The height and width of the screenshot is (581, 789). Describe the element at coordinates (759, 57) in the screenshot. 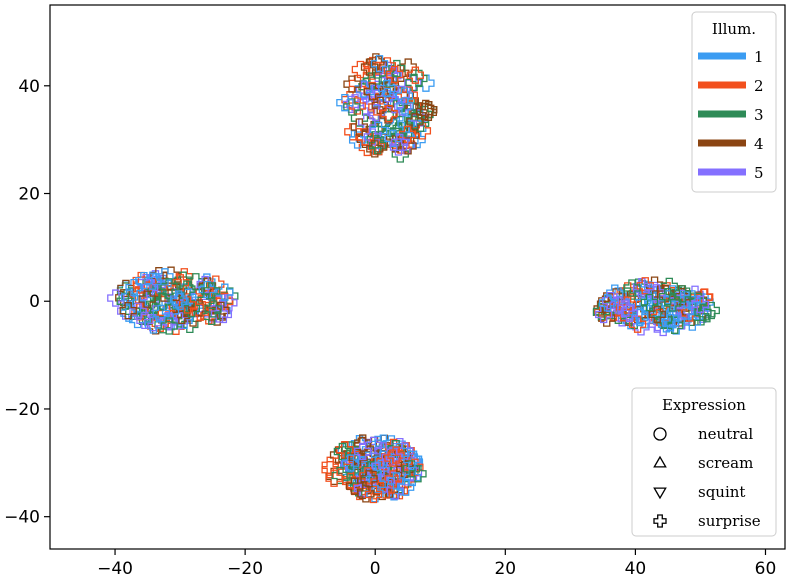

I see `illumination-legend-label: 1` at that location.